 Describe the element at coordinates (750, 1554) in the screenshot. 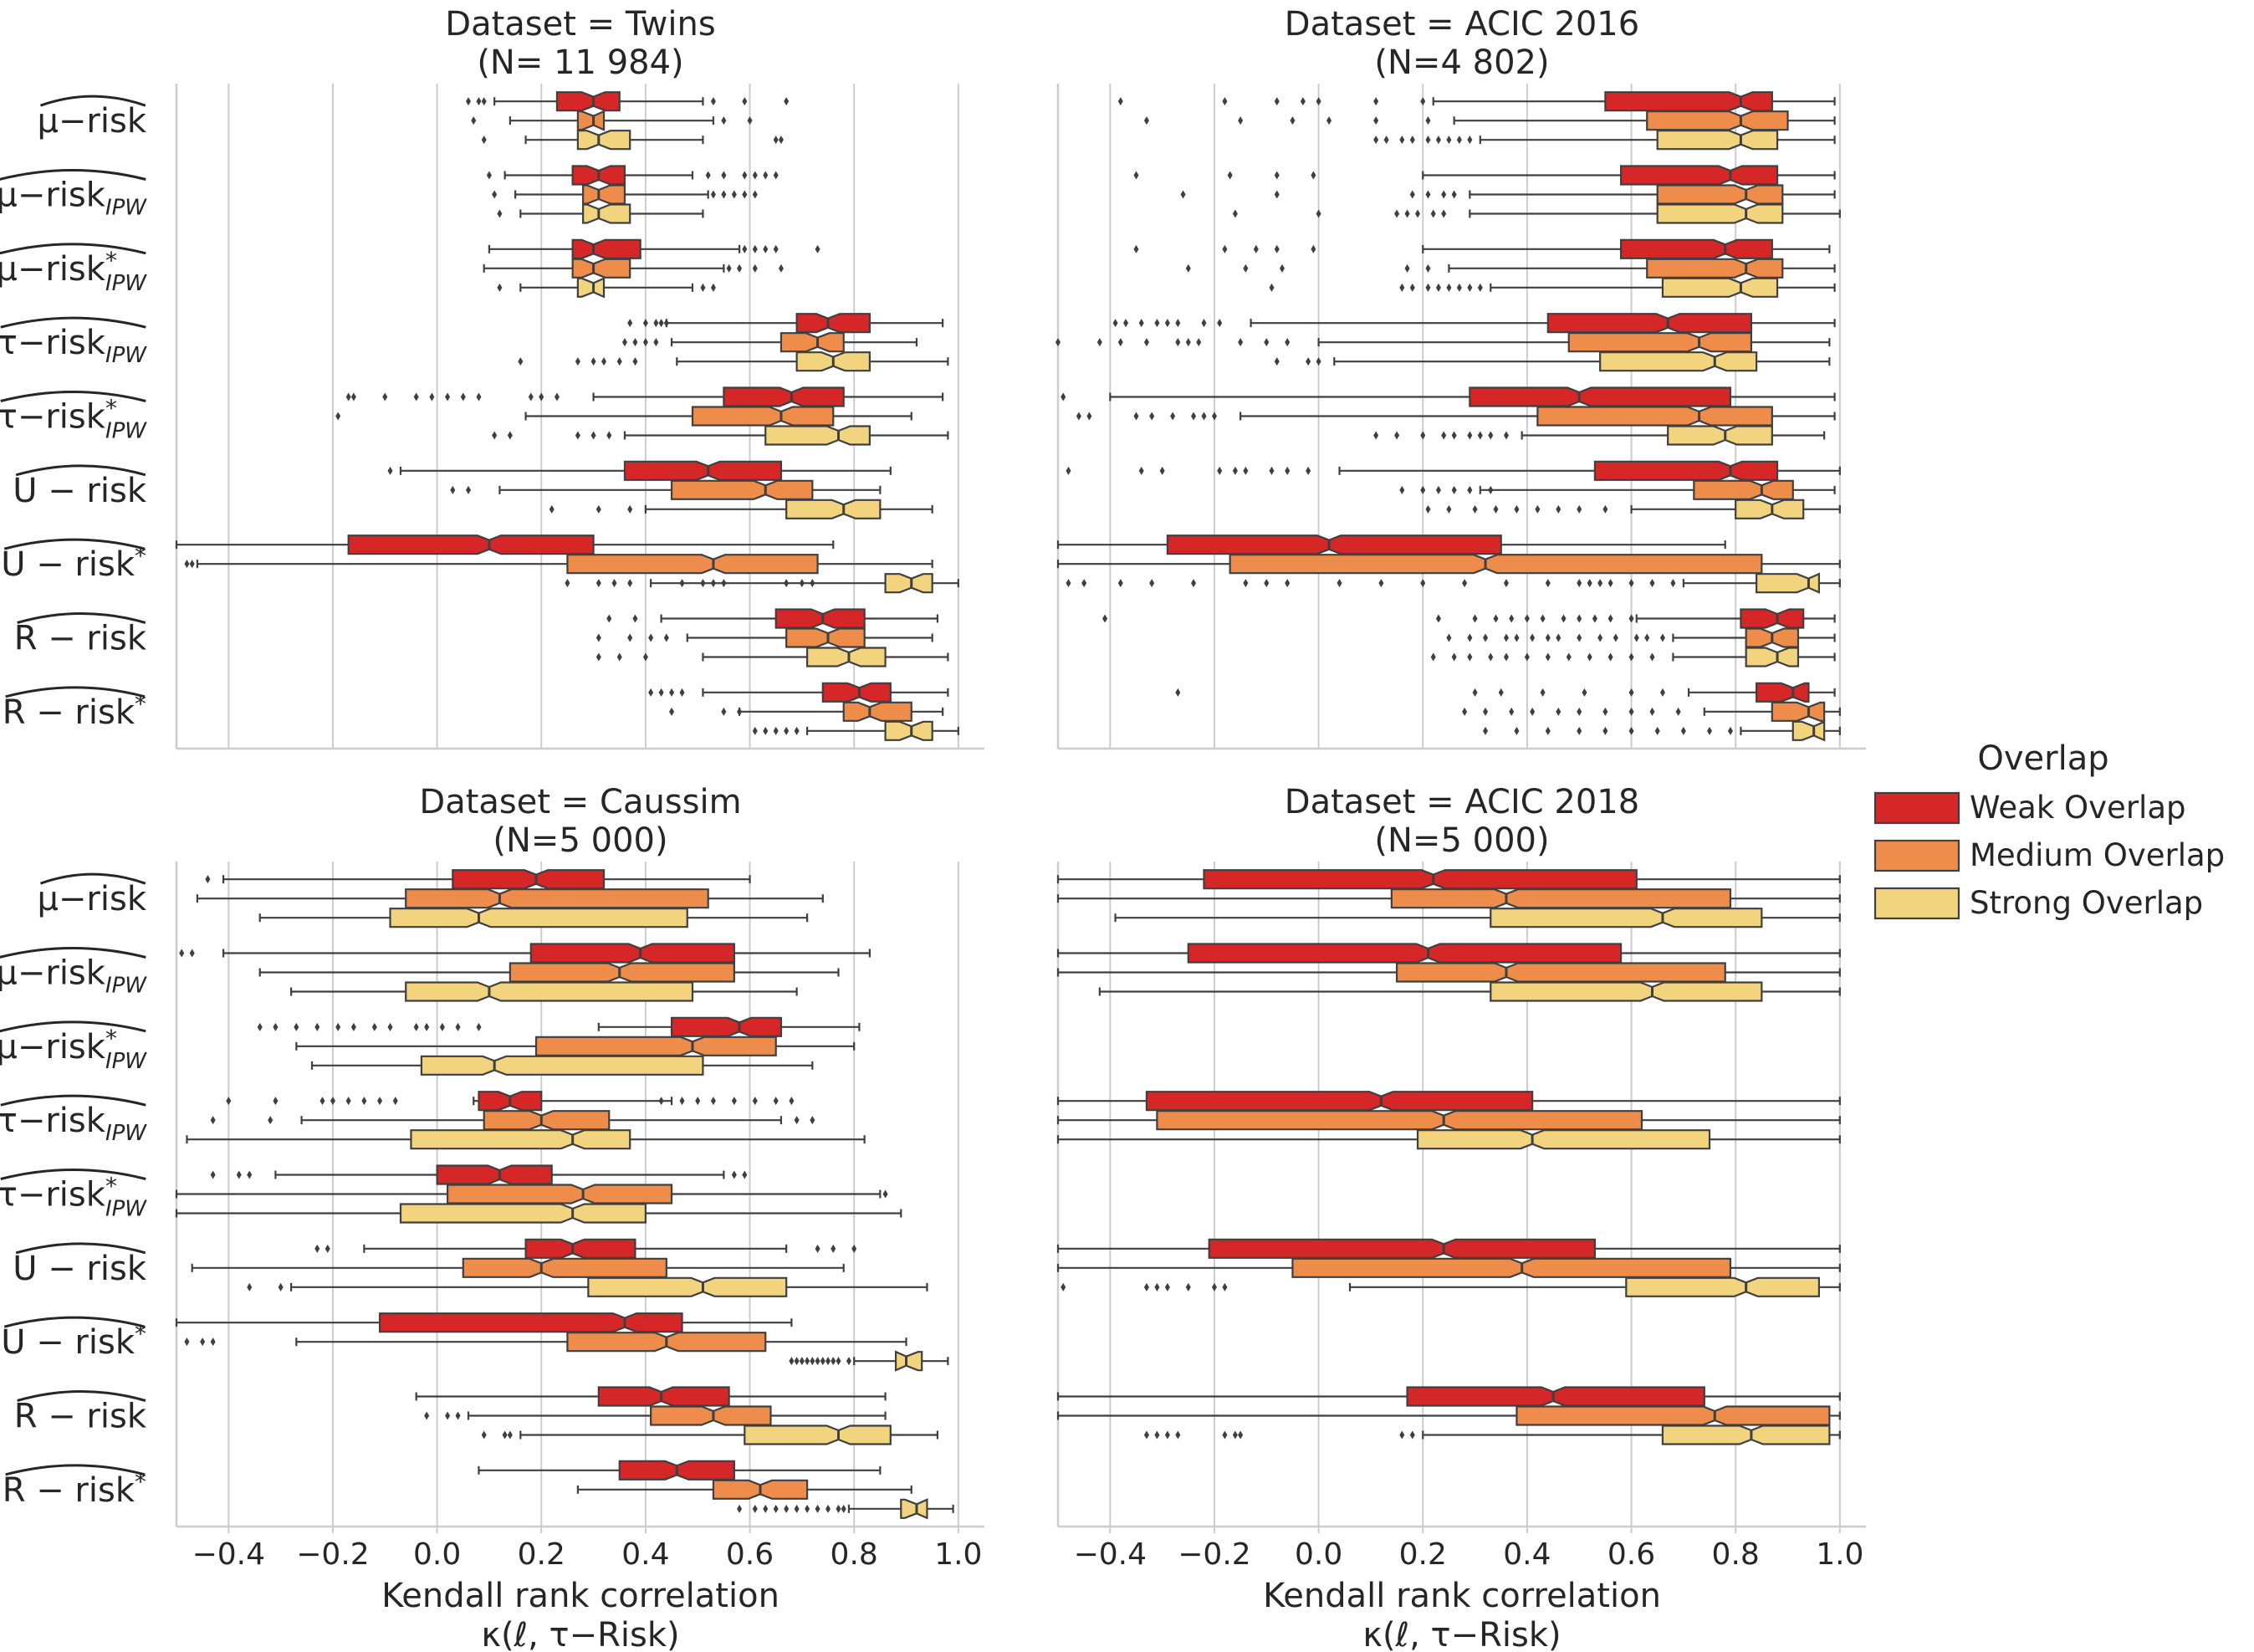

I see `x-tick-label: 0.6` at that location.